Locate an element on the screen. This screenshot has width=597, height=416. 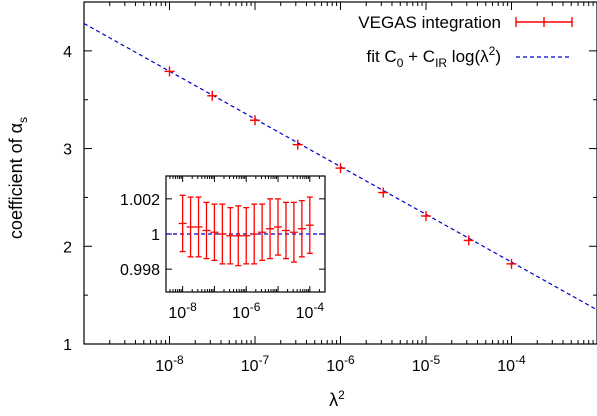
inset-data-points is located at coordinates (246, 230).